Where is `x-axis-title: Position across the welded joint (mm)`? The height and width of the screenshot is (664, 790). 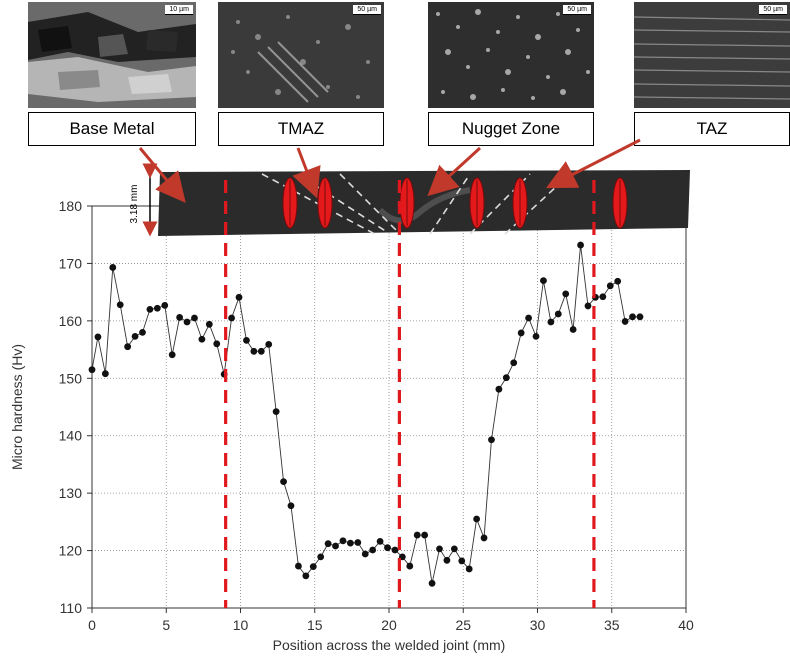 x-axis-title: Position across the welded joint (mm) is located at coordinates (389, 645).